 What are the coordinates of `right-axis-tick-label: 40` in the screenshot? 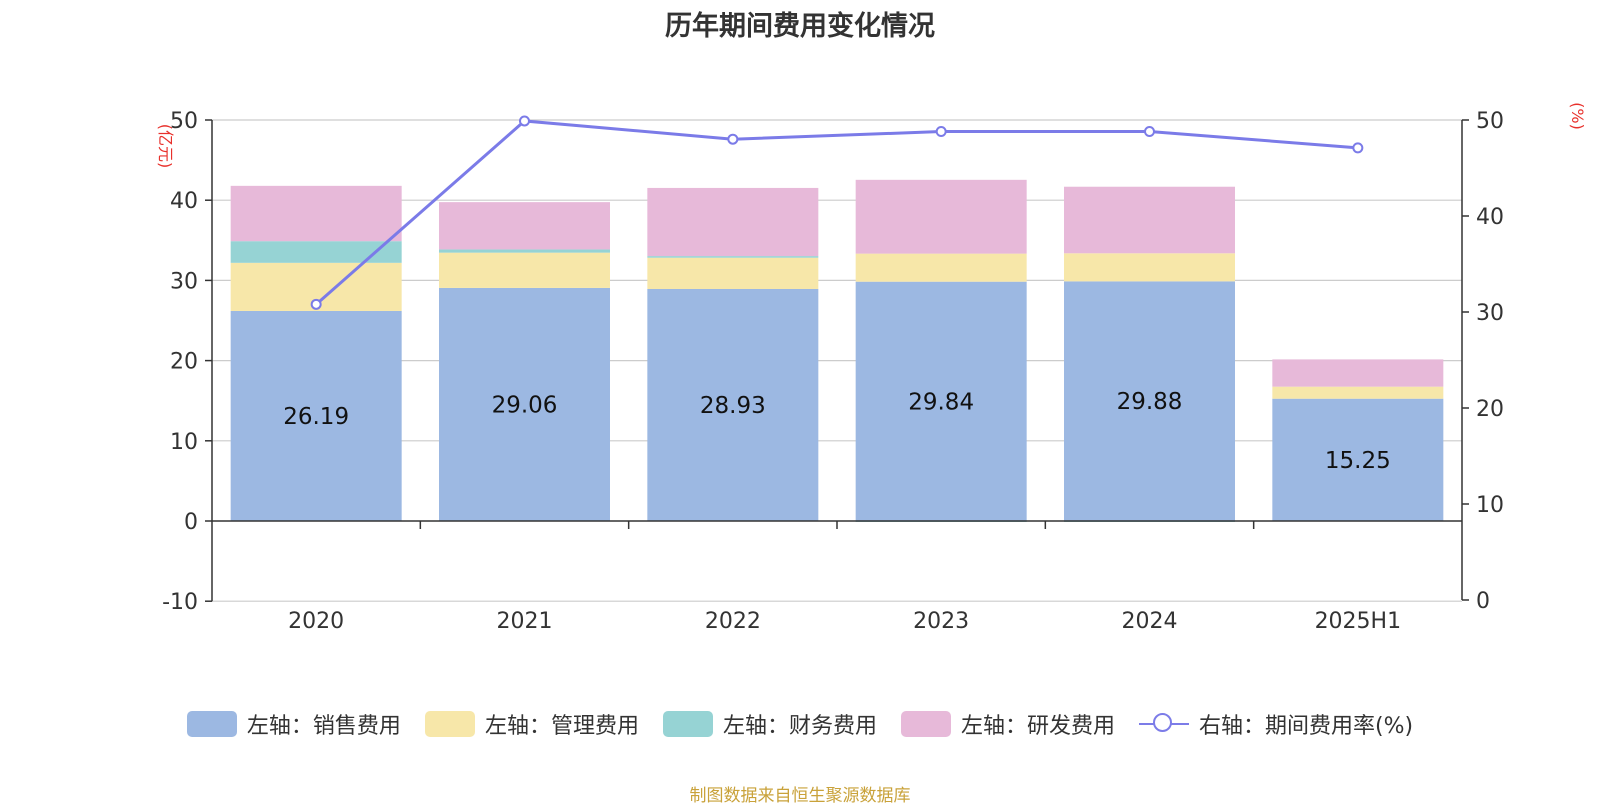 It's located at (1490, 217).